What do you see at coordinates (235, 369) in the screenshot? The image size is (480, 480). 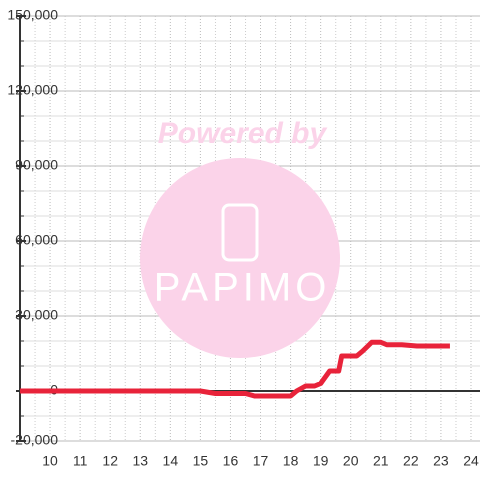 I see `series-line` at bounding box center [235, 369].